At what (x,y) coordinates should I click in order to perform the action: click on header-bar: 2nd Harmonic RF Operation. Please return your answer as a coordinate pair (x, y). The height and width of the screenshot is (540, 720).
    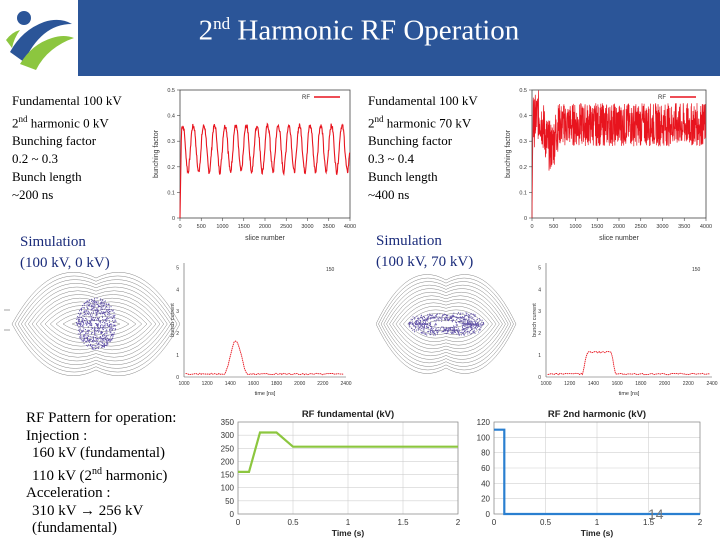
    Looking at the image, I should click on (360, 38).